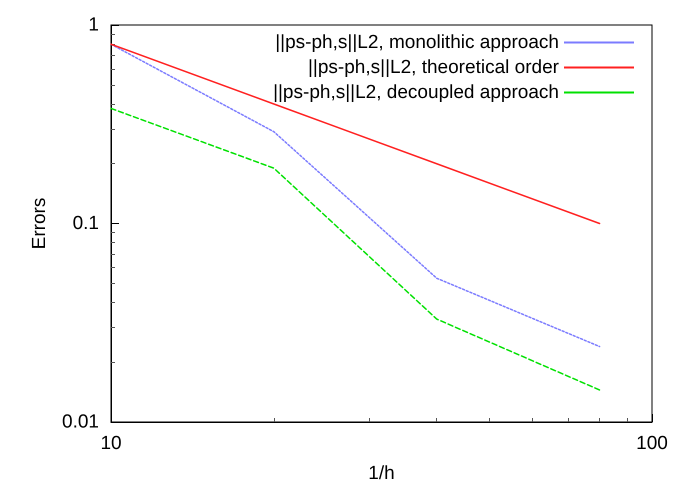 The width and height of the screenshot is (687, 496). What do you see at coordinates (417, 42) in the screenshot?
I see `legend-label: ||ps-ph,s||L2, monolithic approach` at bounding box center [417, 42].